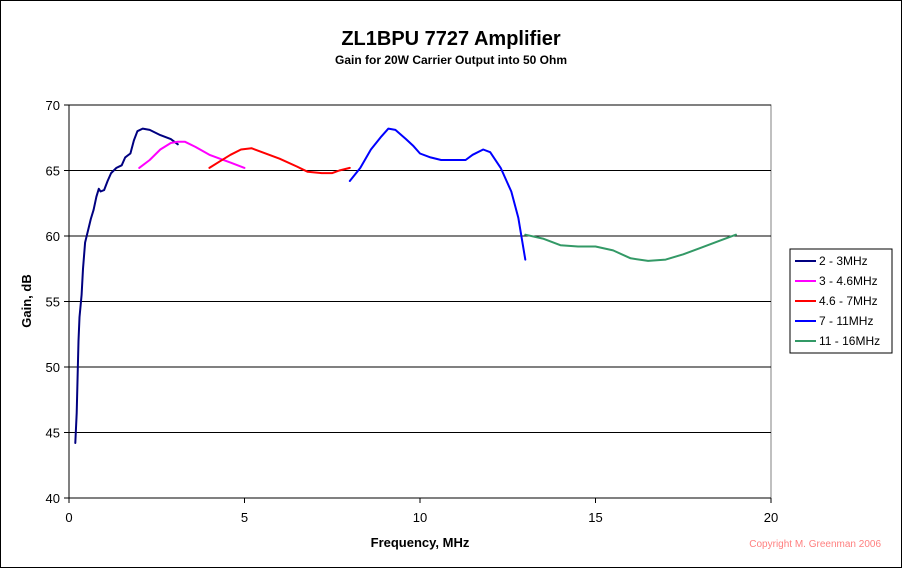 The width and height of the screenshot is (902, 568). What do you see at coordinates (815, 544) in the screenshot?
I see `copyright-text: Copyright M. Greenman 2006` at bounding box center [815, 544].